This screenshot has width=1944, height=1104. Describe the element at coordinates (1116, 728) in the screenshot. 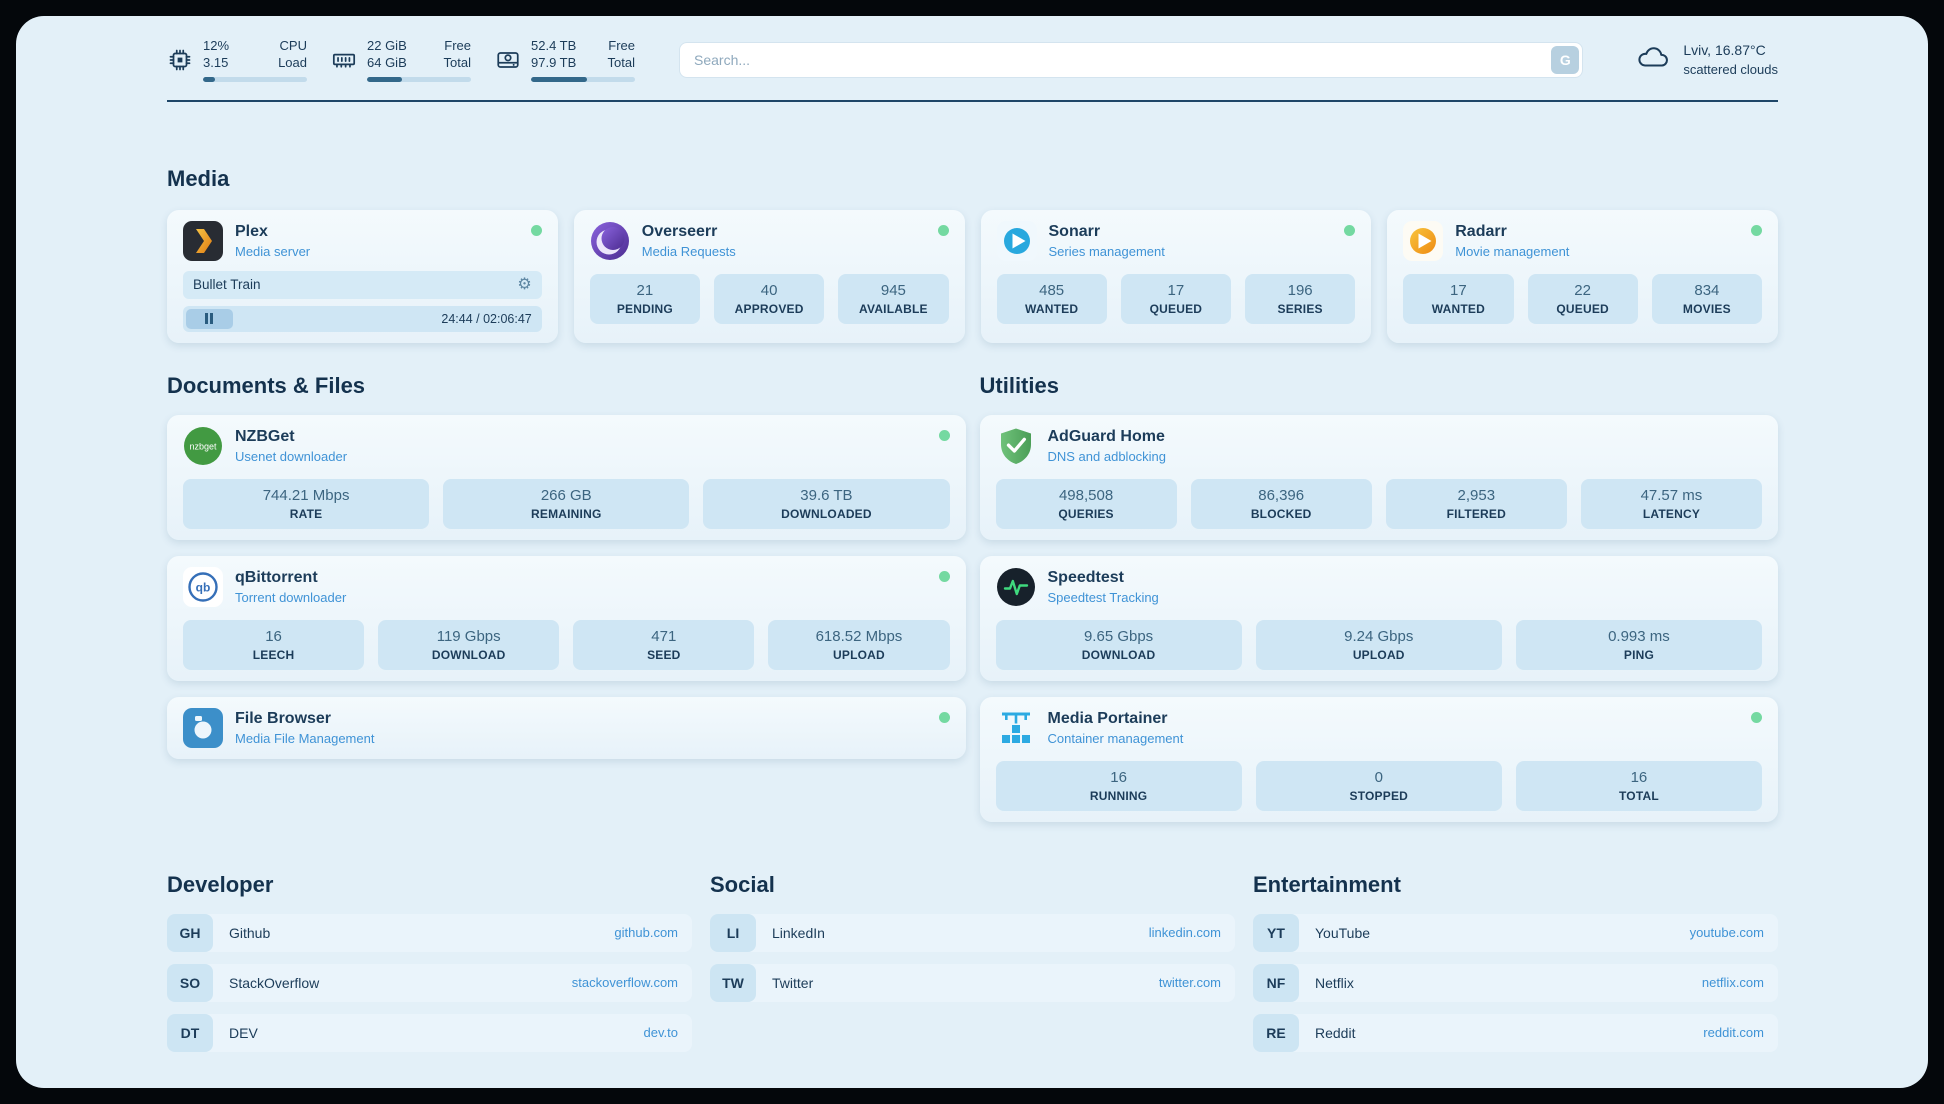

I see `service-text: Media Portainer Container management` at that location.